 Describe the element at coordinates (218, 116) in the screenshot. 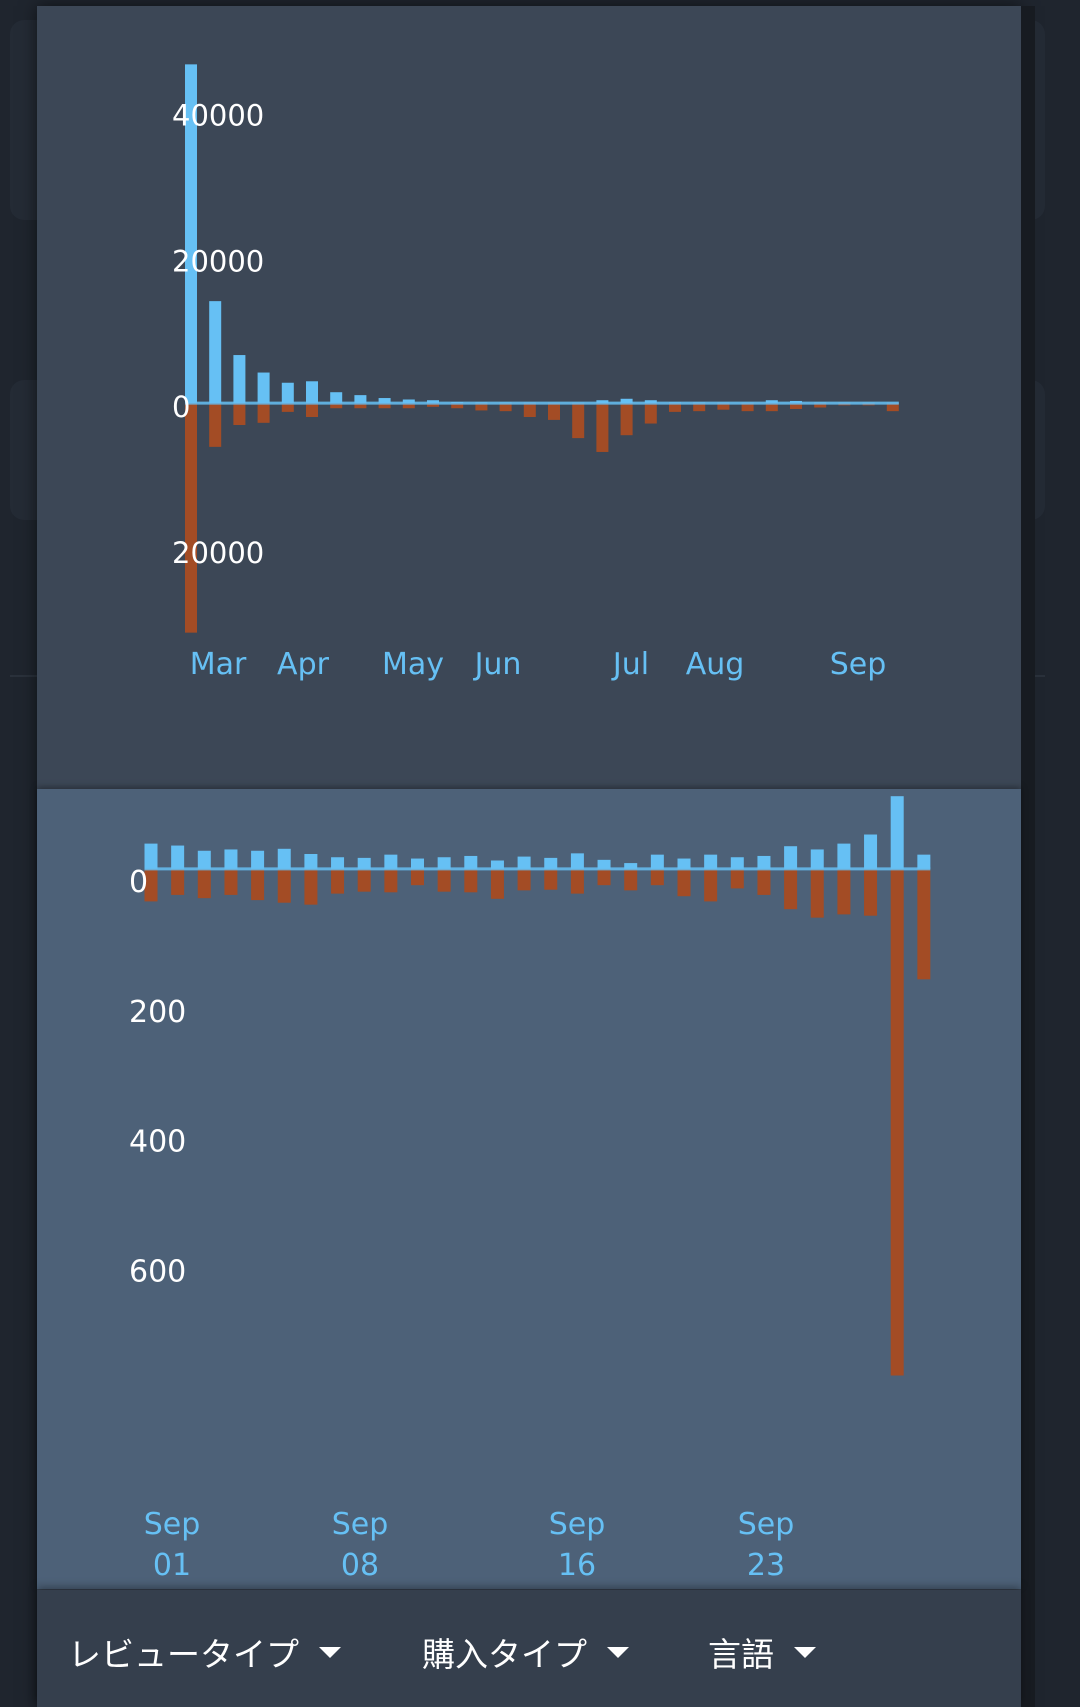

I see `y-tick-label: 40000` at that location.